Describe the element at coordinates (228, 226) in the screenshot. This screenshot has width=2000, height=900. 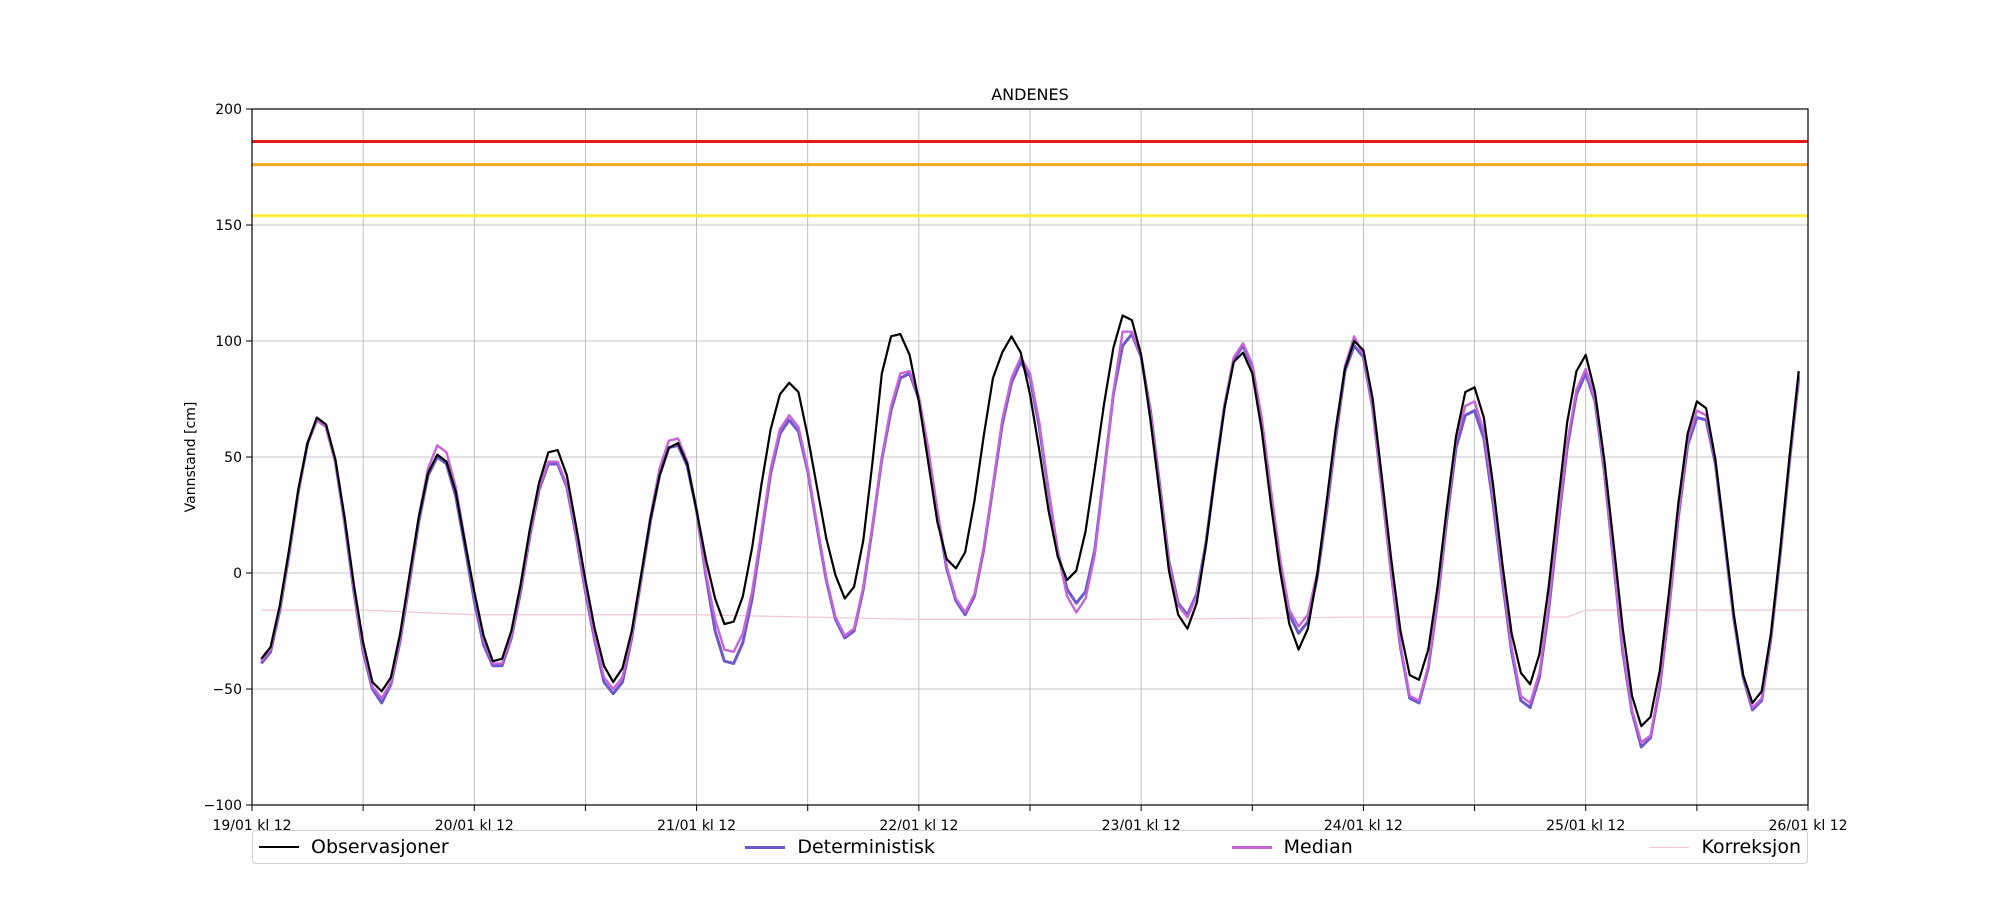
I see `y-tick-label: 150` at that location.